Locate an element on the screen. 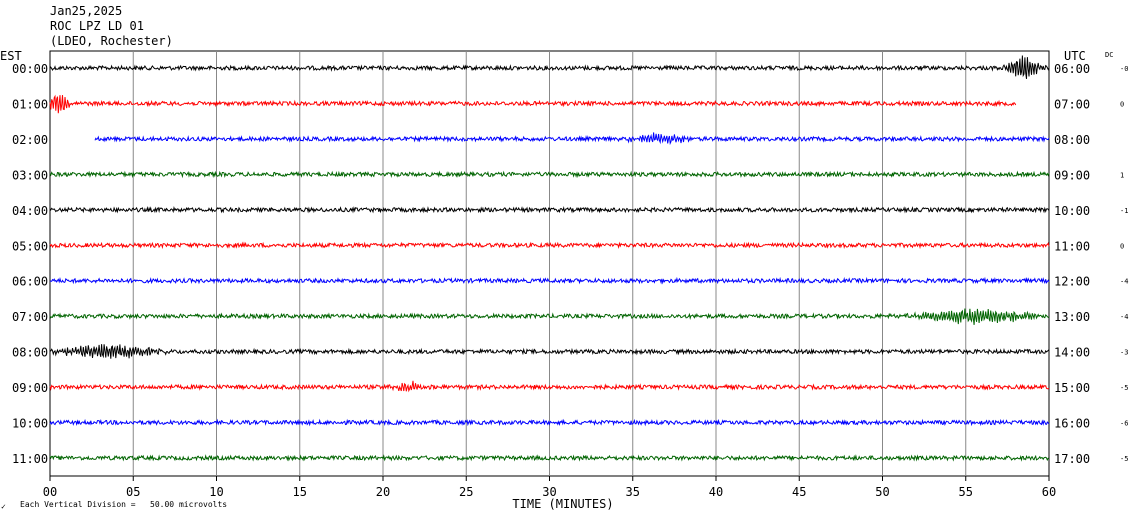  x-tick-label: 20 is located at coordinates (383, 492).